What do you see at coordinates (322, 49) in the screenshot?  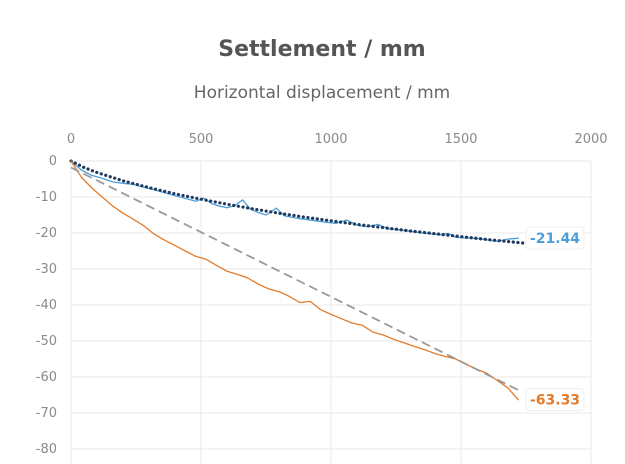 I see `chart-title: Settlement / mm` at bounding box center [322, 49].